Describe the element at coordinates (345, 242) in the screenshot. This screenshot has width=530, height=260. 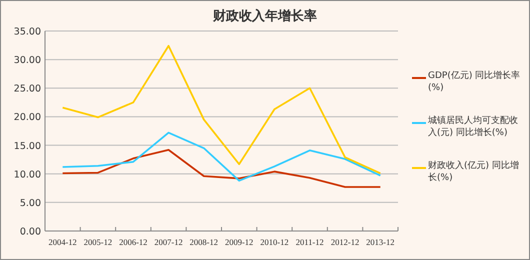
I see `x-tick-label: 2012-12` at that location.